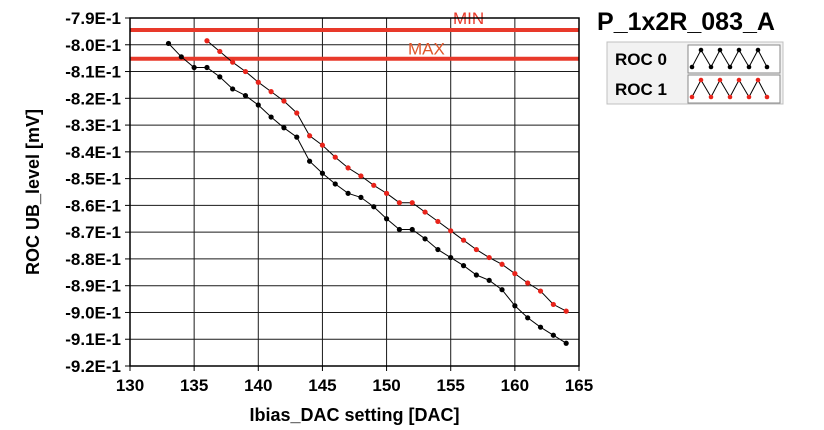 This screenshot has height=430, width=824. Describe the element at coordinates (322, 385) in the screenshot. I see `x-tick-label: 145` at that location.